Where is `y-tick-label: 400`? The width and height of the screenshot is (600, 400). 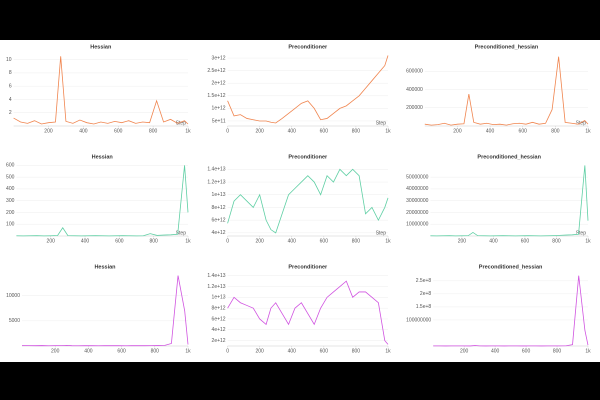
y-tick-label: 400 is located at coordinates (10, 189).